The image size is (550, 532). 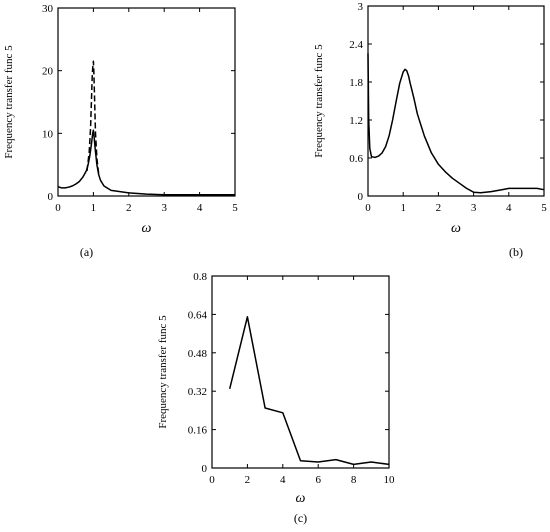 I want to click on y-tick-label: 1.2, so click(x=356, y=121).